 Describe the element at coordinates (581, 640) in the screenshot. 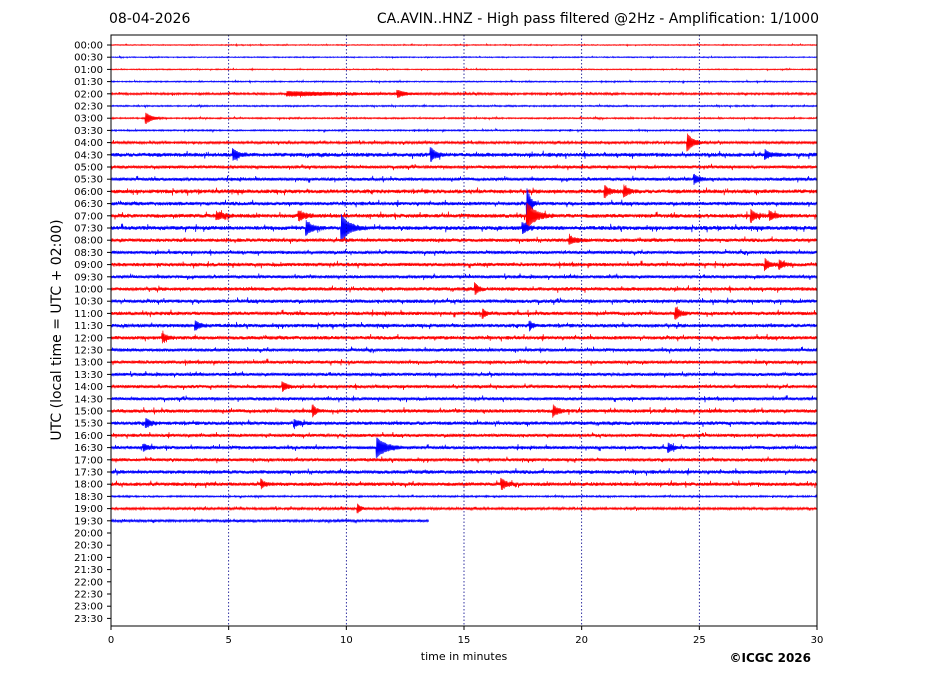

I see `x-tick-label: 20` at that location.